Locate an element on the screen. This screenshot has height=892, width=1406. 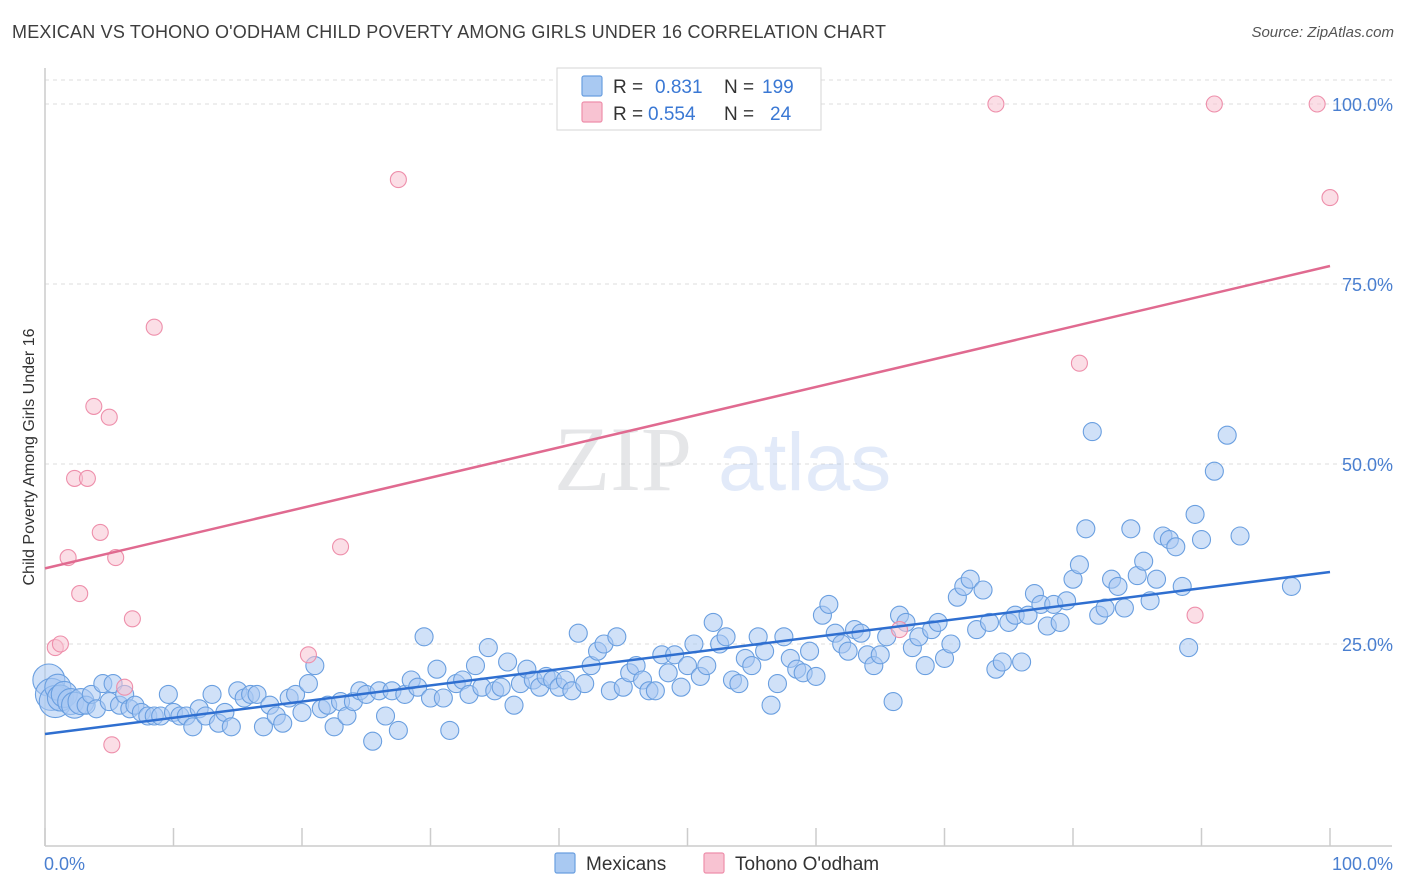
source-label: Source: ZipAtlas.com is located at coordinates (1322, 32).